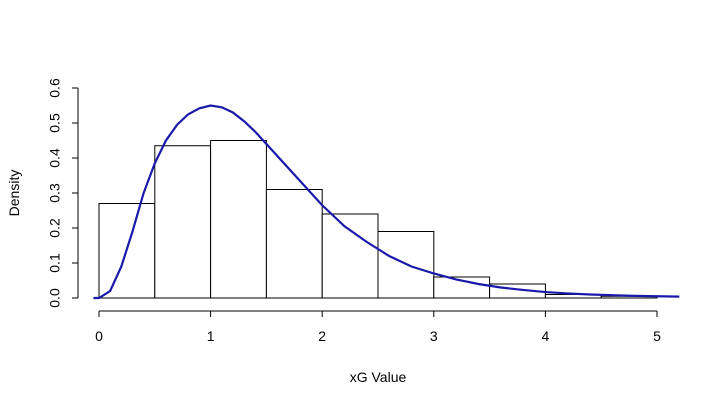 The width and height of the screenshot is (720, 405). Describe the element at coordinates (322, 336) in the screenshot. I see `x-tick-label-2: 2` at that location.